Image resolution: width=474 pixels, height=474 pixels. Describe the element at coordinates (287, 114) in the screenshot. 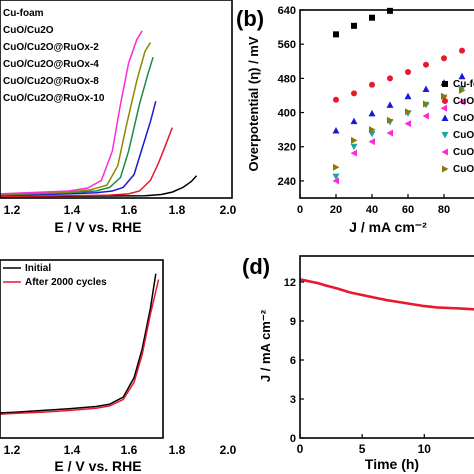

I see `ytick-b-400: 400` at that location.